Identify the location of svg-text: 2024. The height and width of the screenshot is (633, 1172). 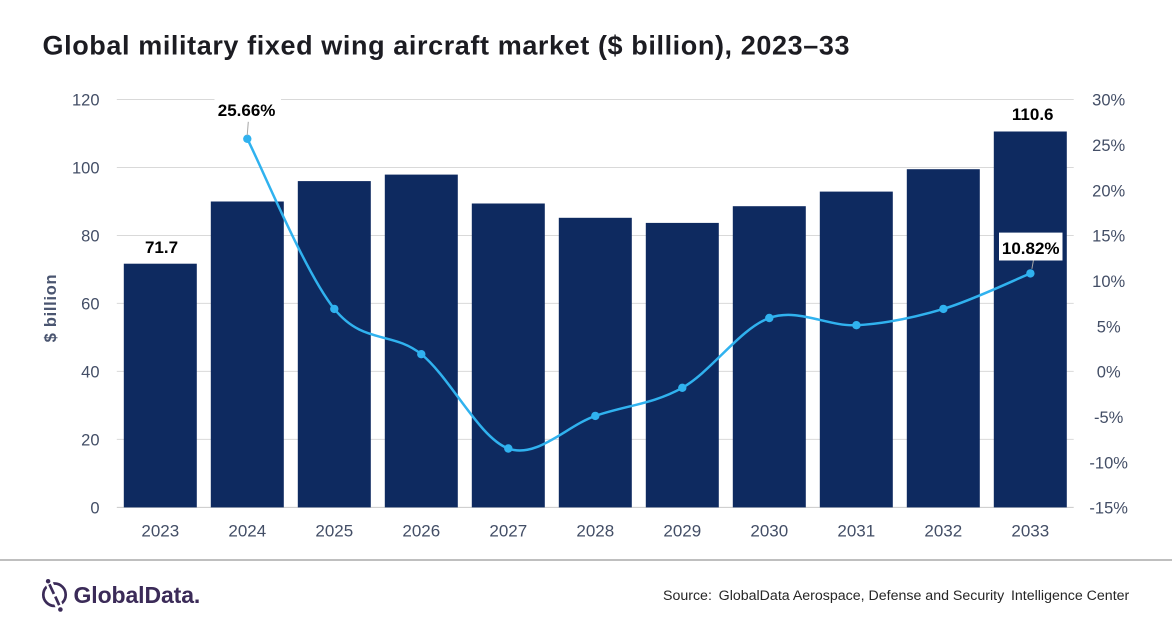
(247, 531).